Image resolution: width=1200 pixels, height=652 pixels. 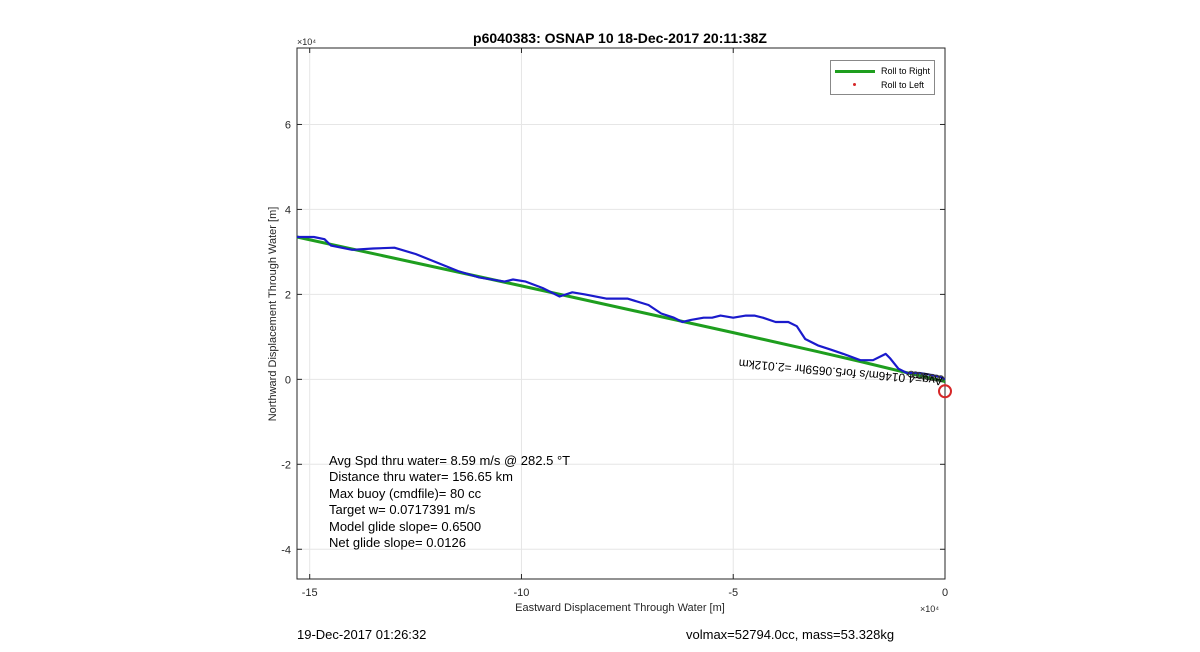 What do you see at coordinates (402, 510) in the screenshot?
I see `stats-line: Target w= 0.0717391 m/s` at bounding box center [402, 510].